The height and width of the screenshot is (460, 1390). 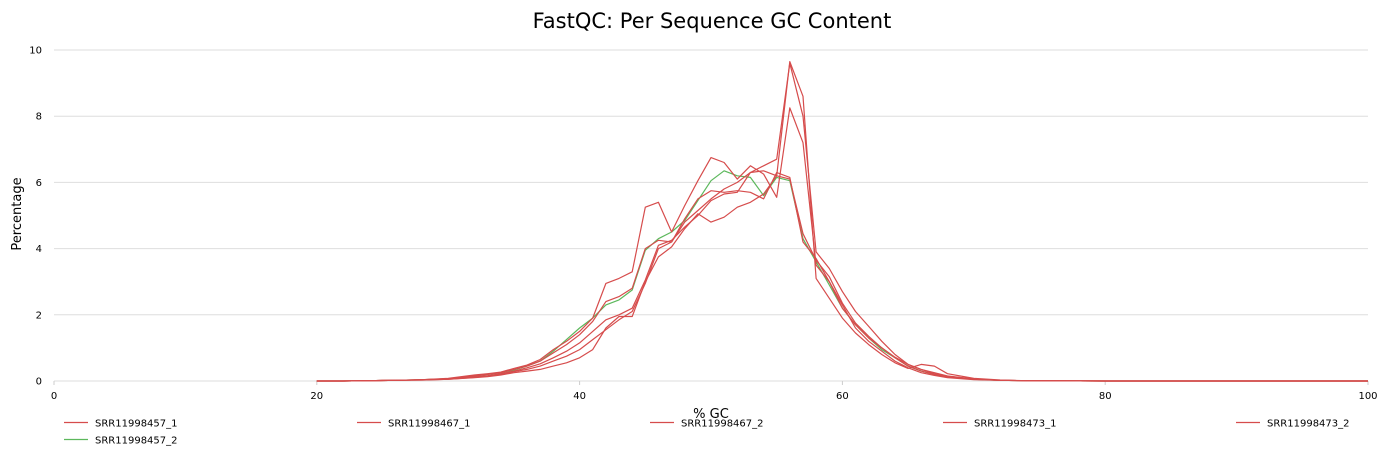 I want to click on y-tick-label: 0, so click(x=39, y=382).